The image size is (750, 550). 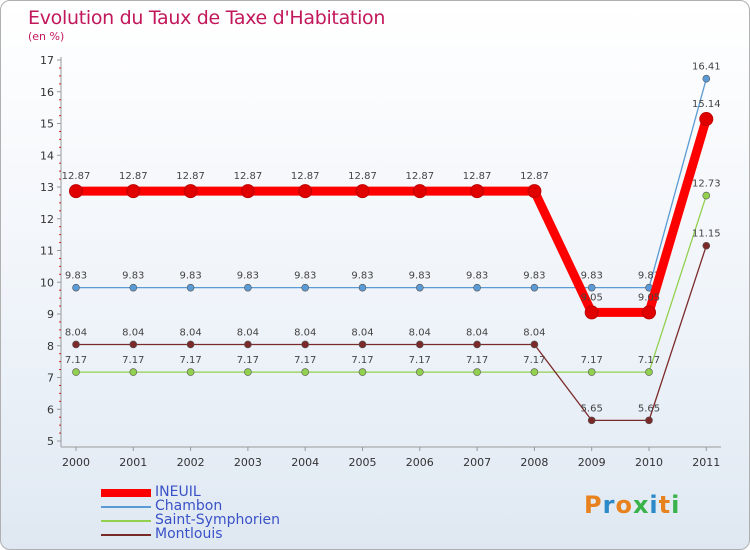 What do you see at coordinates (654, 505) in the screenshot?
I see `logo-letter: i` at bounding box center [654, 505].